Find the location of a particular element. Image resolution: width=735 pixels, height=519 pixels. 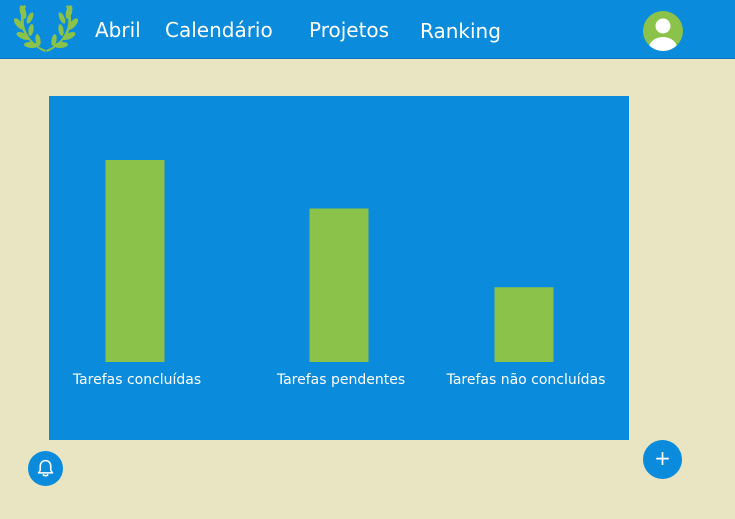

category-label-1: Tarefas concluídas is located at coordinates (136, 380).